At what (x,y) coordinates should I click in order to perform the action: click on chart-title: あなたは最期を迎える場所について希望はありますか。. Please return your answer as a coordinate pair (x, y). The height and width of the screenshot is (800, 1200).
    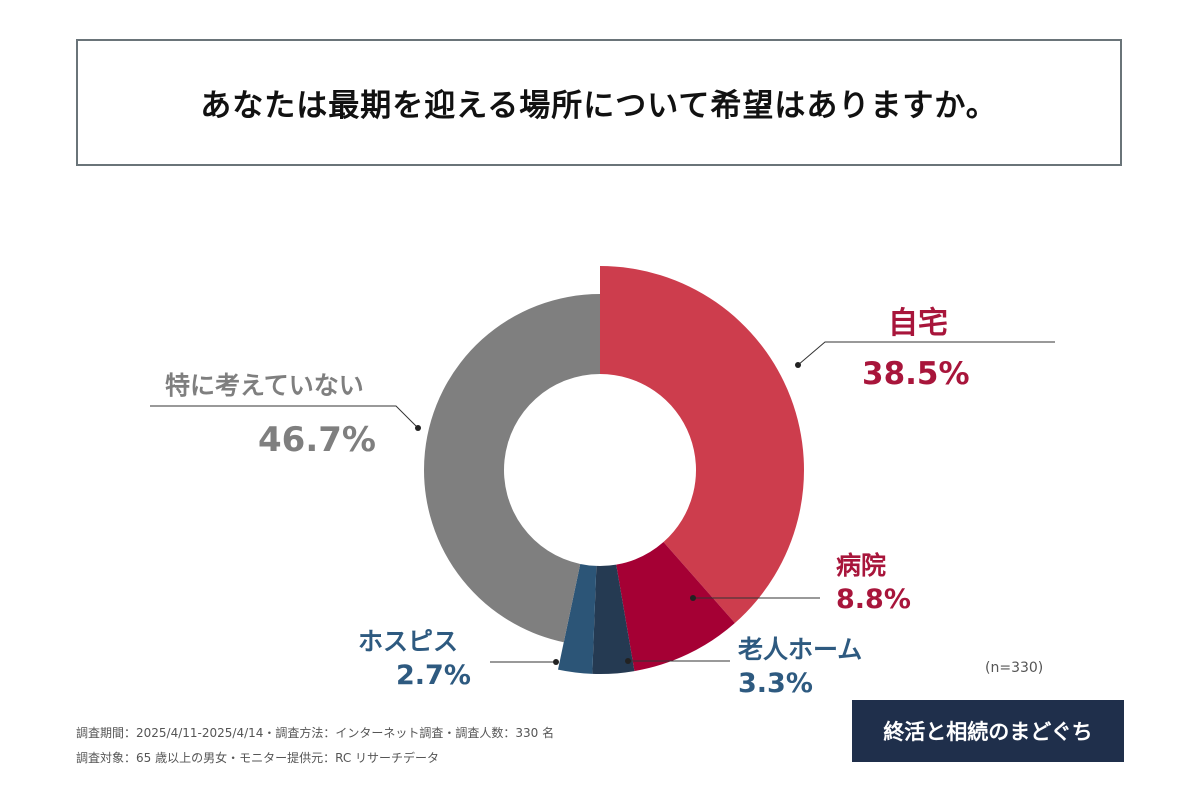
    Looking at the image, I should click on (599, 106).